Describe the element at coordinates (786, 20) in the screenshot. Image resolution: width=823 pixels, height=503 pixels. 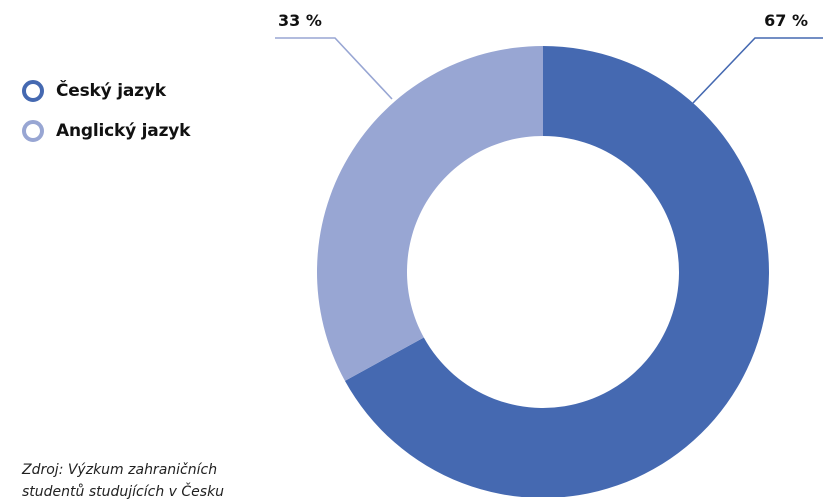
I see `data-label-cesky-jazyk: 67 %` at that location.